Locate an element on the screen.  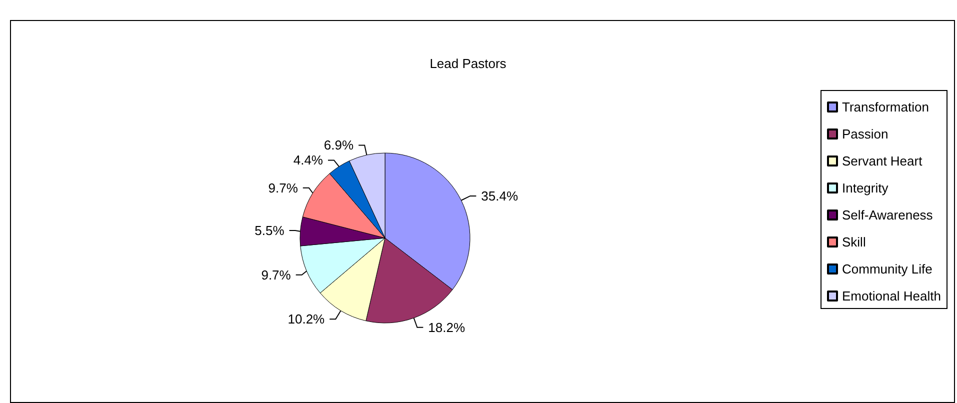
legend-label: Community Life is located at coordinates (887, 269).